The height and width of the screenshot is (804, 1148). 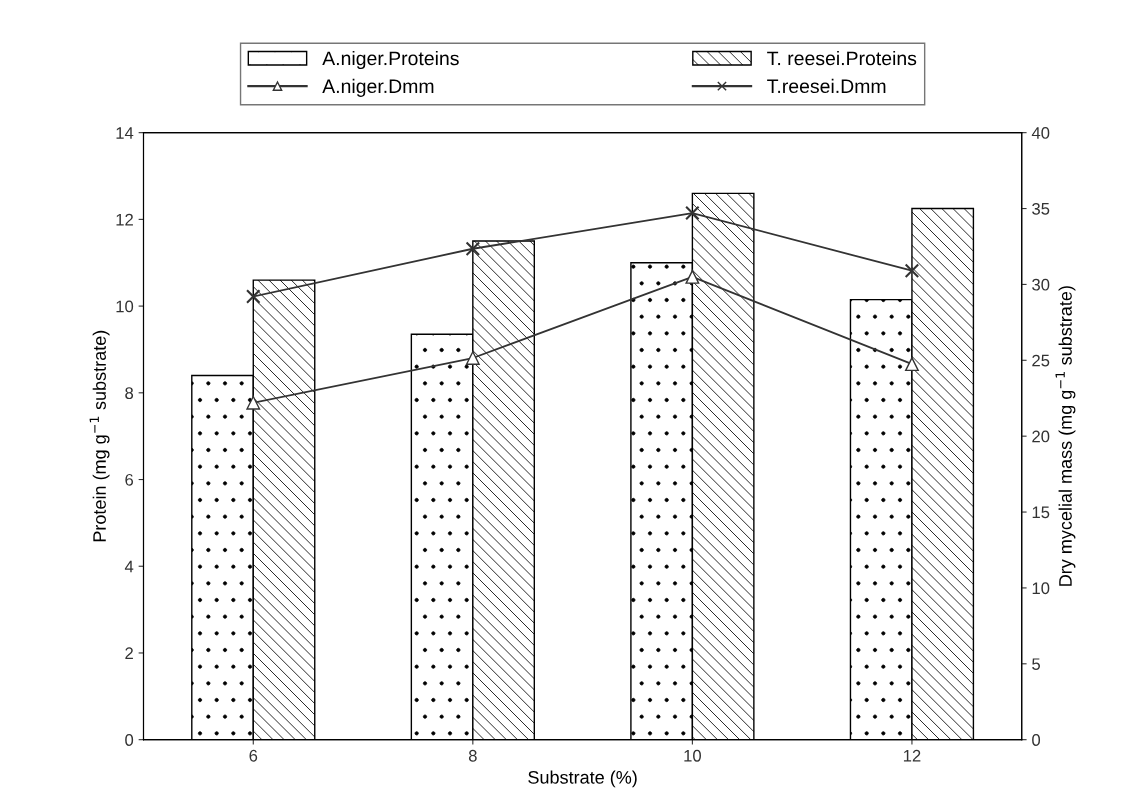 What do you see at coordinates (1041, 588) in the screenshot?
I see `y2-tick-label: 10` at bounding box center [1041, 588].